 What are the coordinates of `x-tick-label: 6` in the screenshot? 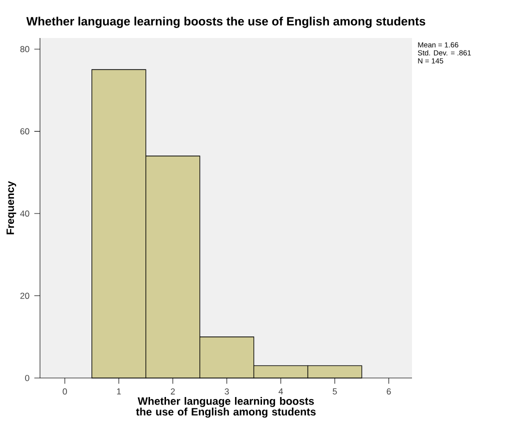 It's located at (388, 391).